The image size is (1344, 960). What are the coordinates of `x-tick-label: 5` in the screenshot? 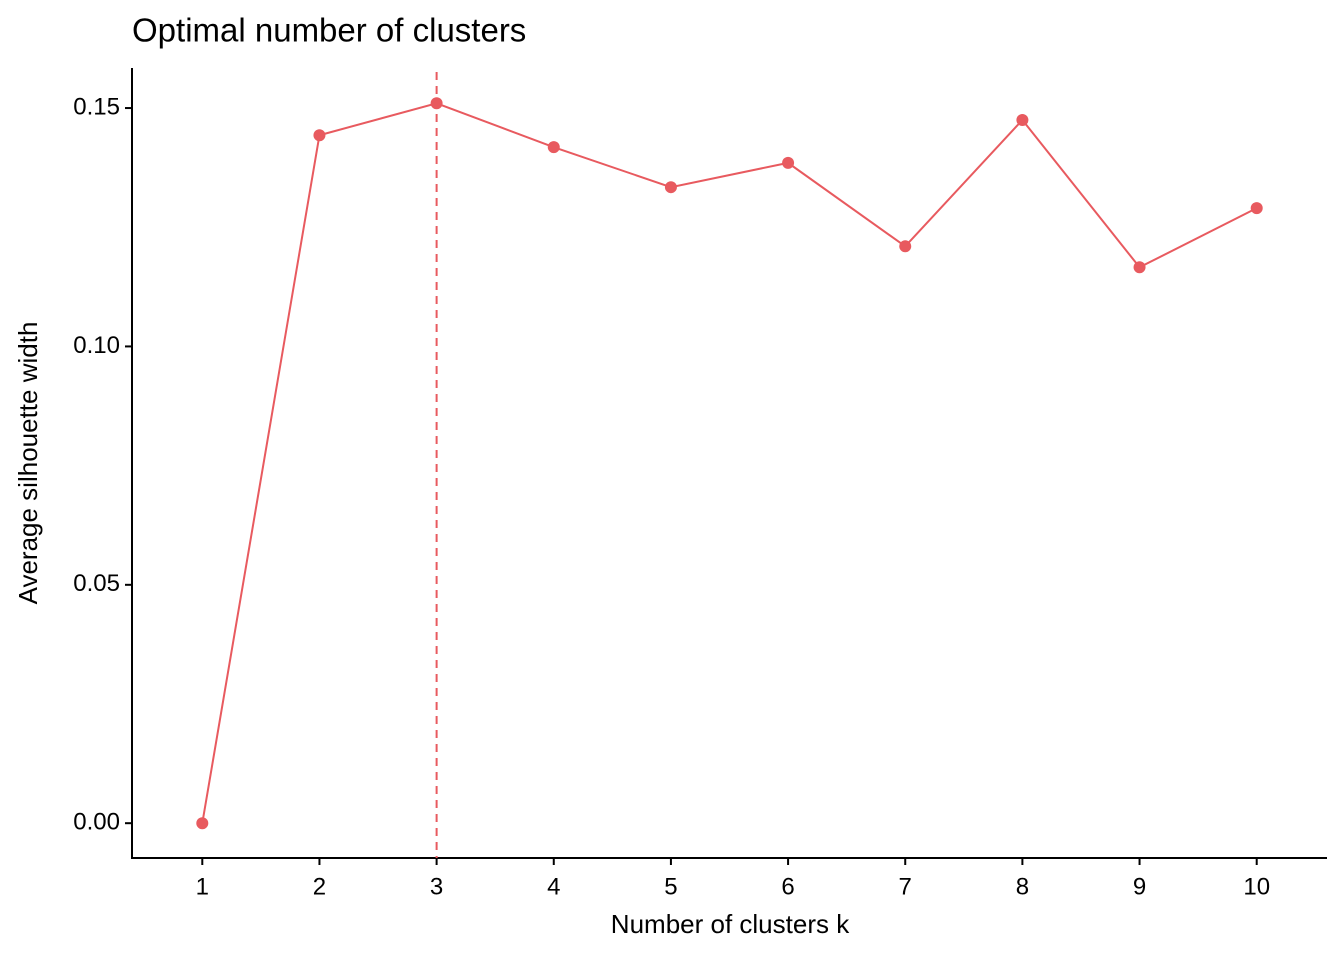 It's located at (670, 886).